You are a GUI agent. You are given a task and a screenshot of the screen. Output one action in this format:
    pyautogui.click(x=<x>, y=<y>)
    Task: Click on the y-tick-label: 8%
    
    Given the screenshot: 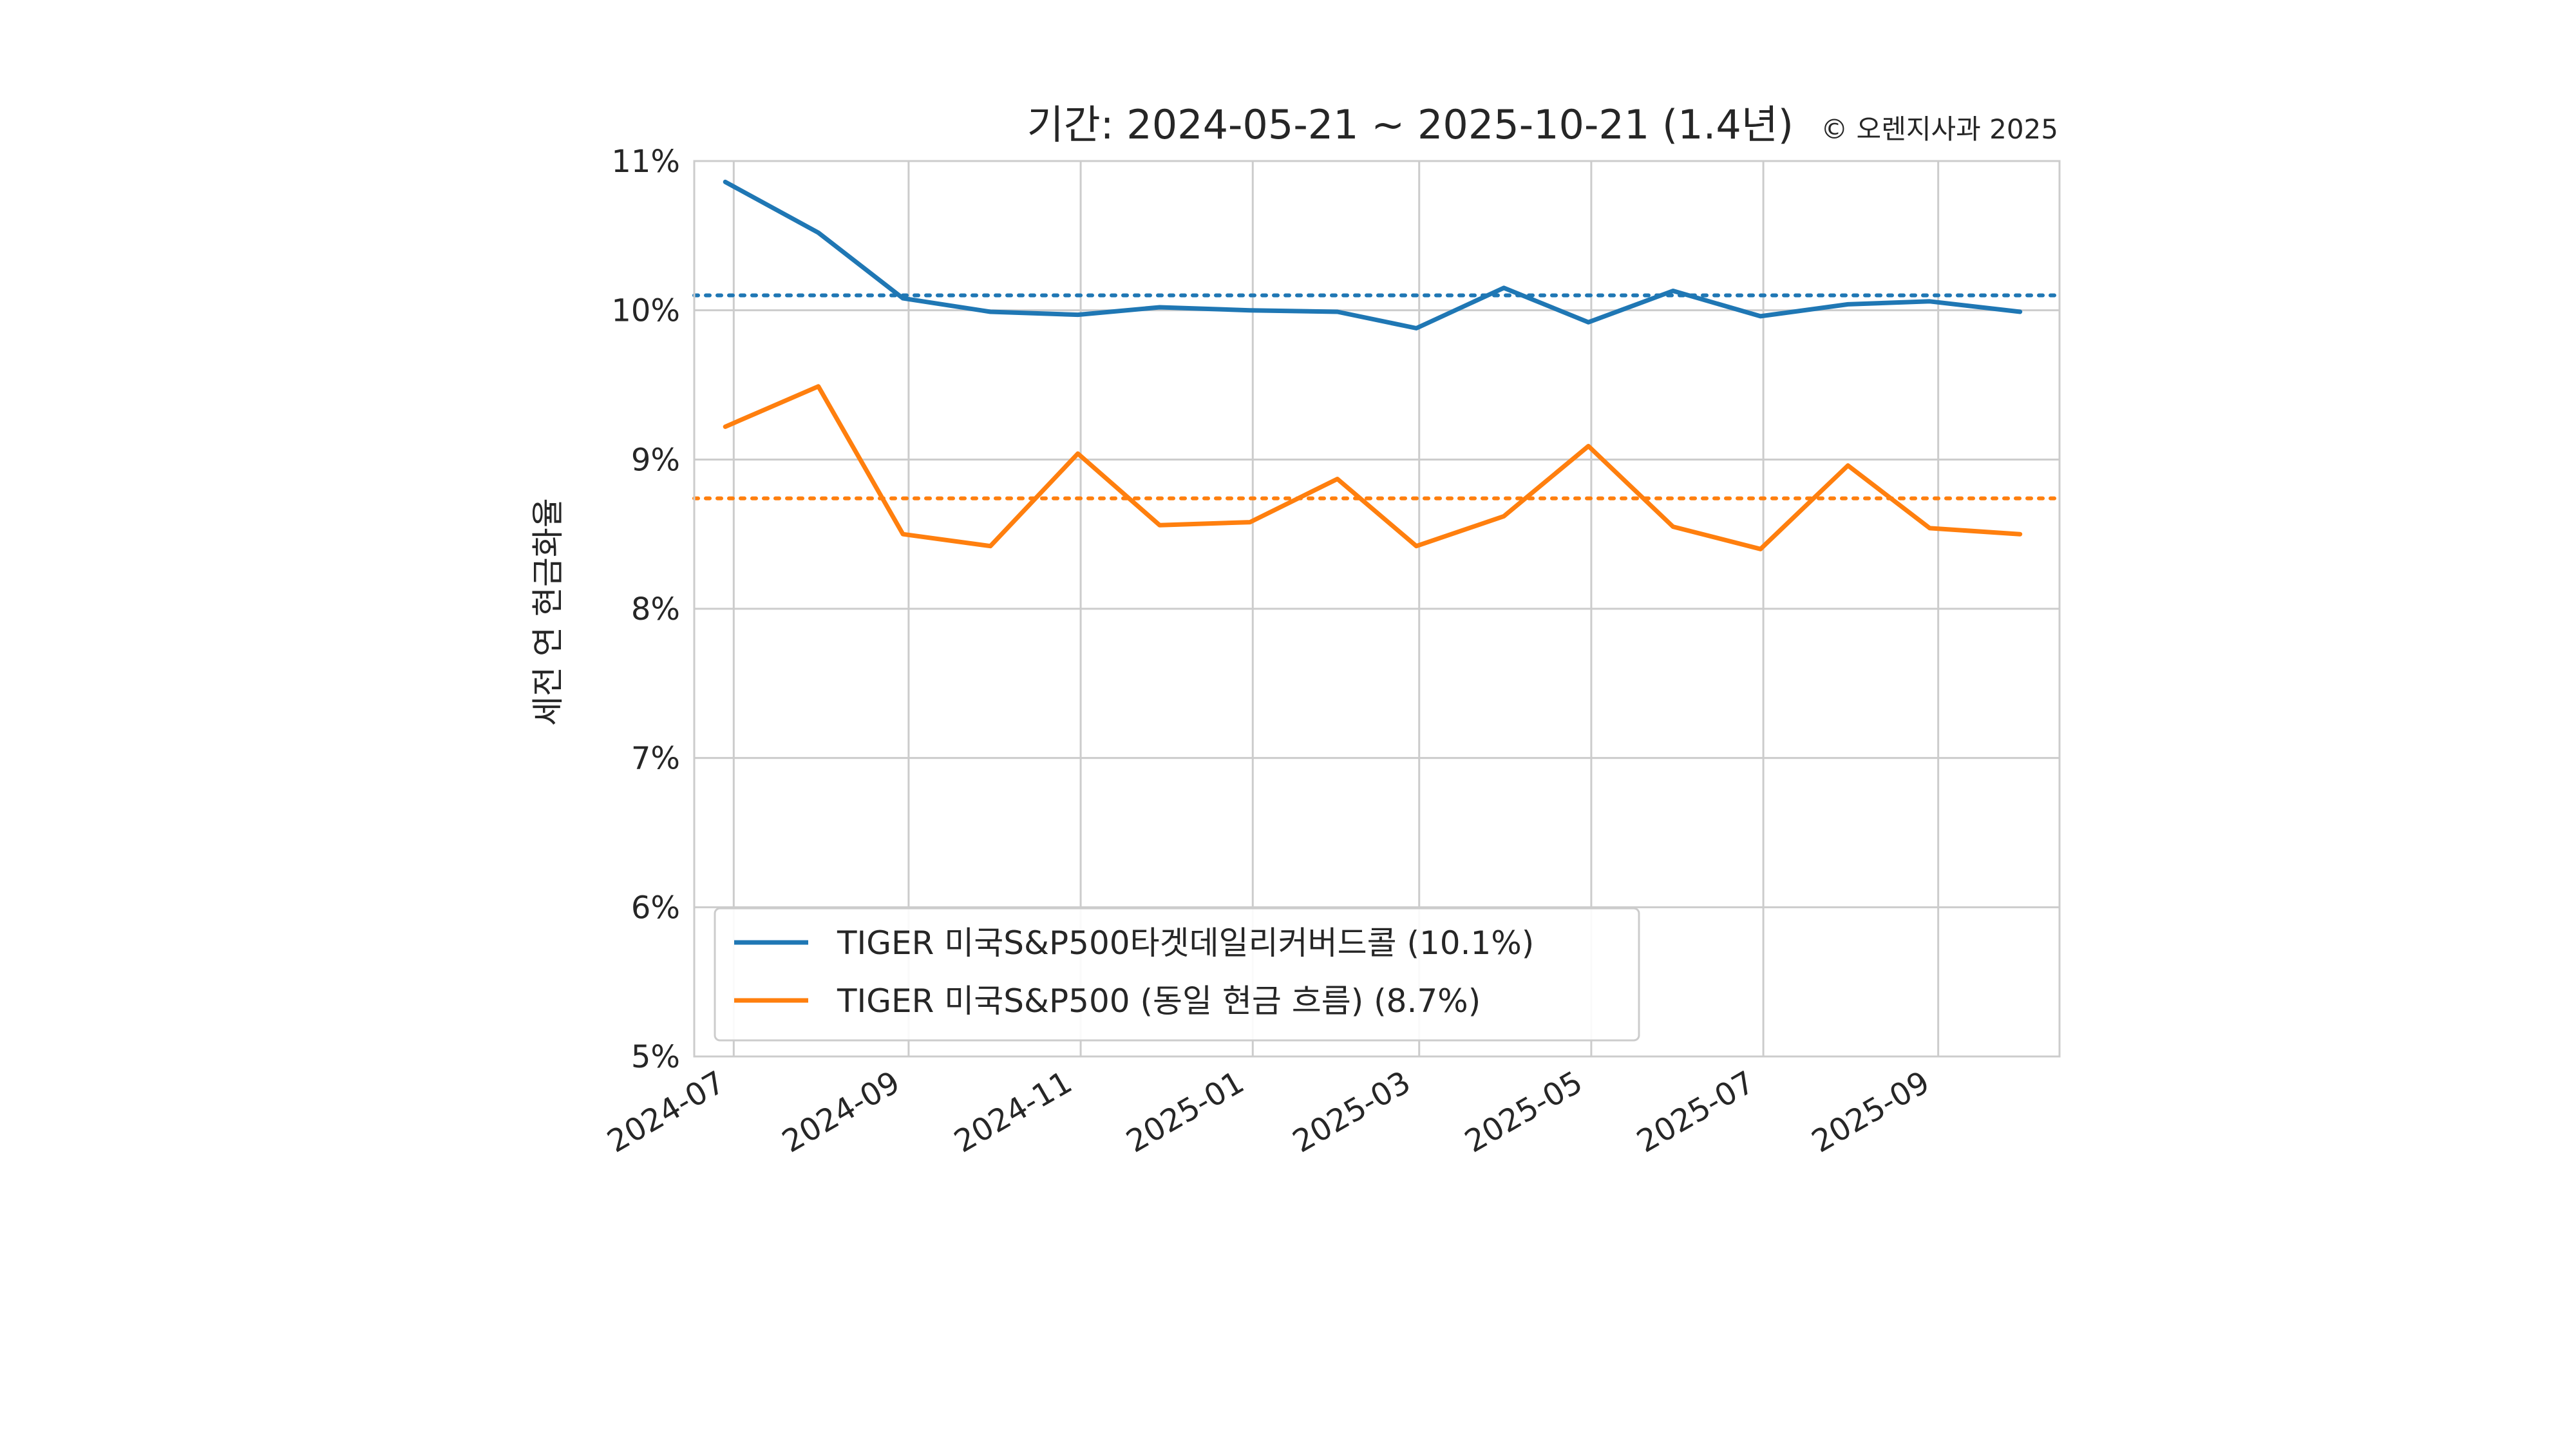 What is the action you would take?
    pyautogui.click(x=655, y=609)
    